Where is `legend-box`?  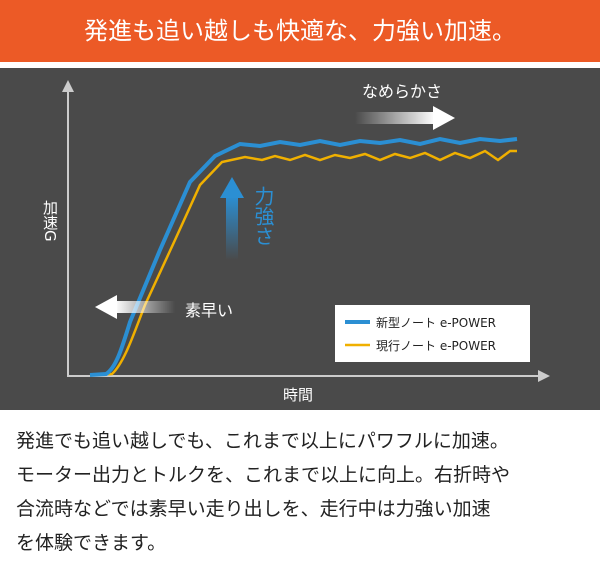 legend-box is located at coordinates (432, 333).